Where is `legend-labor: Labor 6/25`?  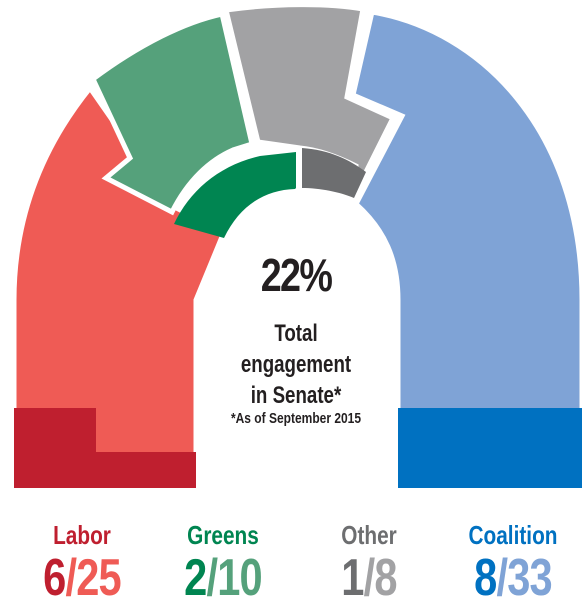 legend-labor: Labor 6/25 is located at coordinates (82, 563).